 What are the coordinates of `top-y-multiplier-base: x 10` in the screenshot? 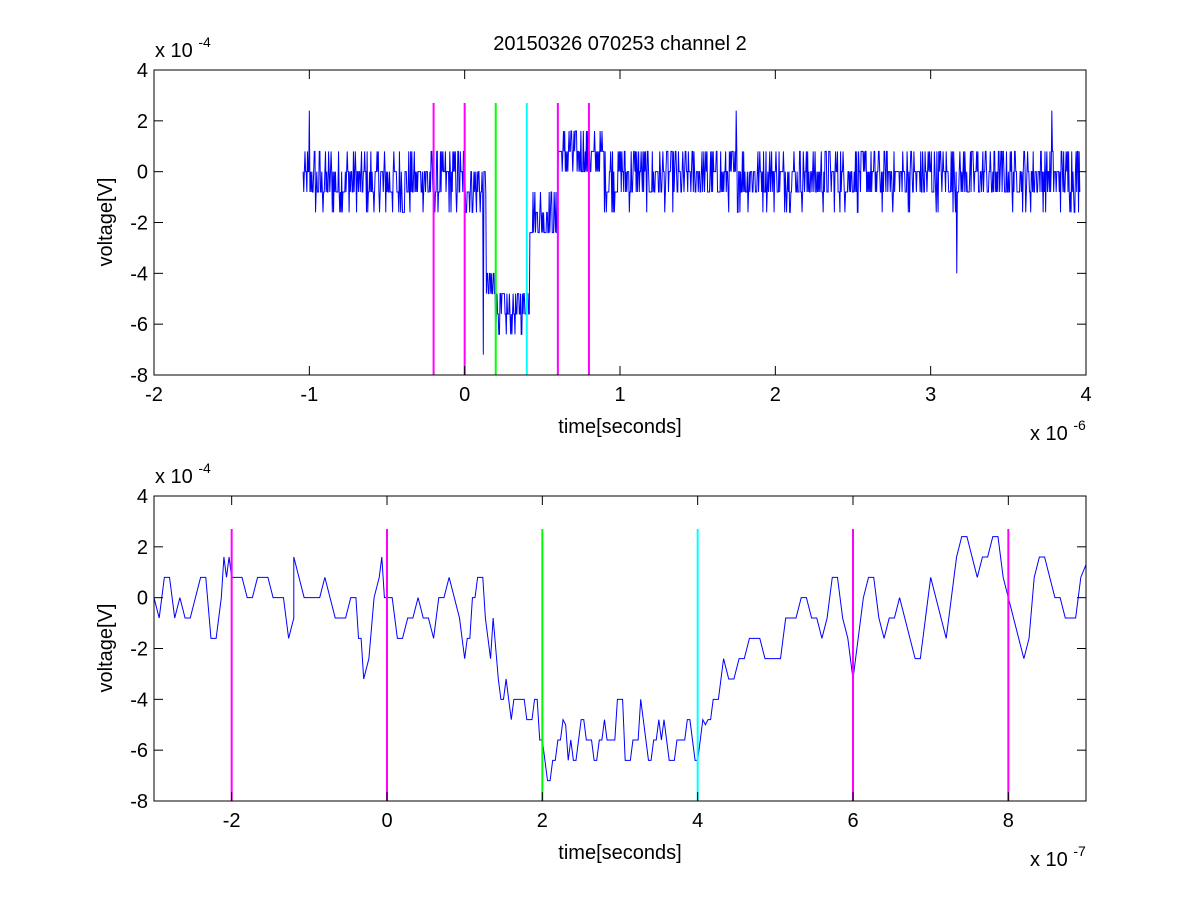 It's located at (174, 51).